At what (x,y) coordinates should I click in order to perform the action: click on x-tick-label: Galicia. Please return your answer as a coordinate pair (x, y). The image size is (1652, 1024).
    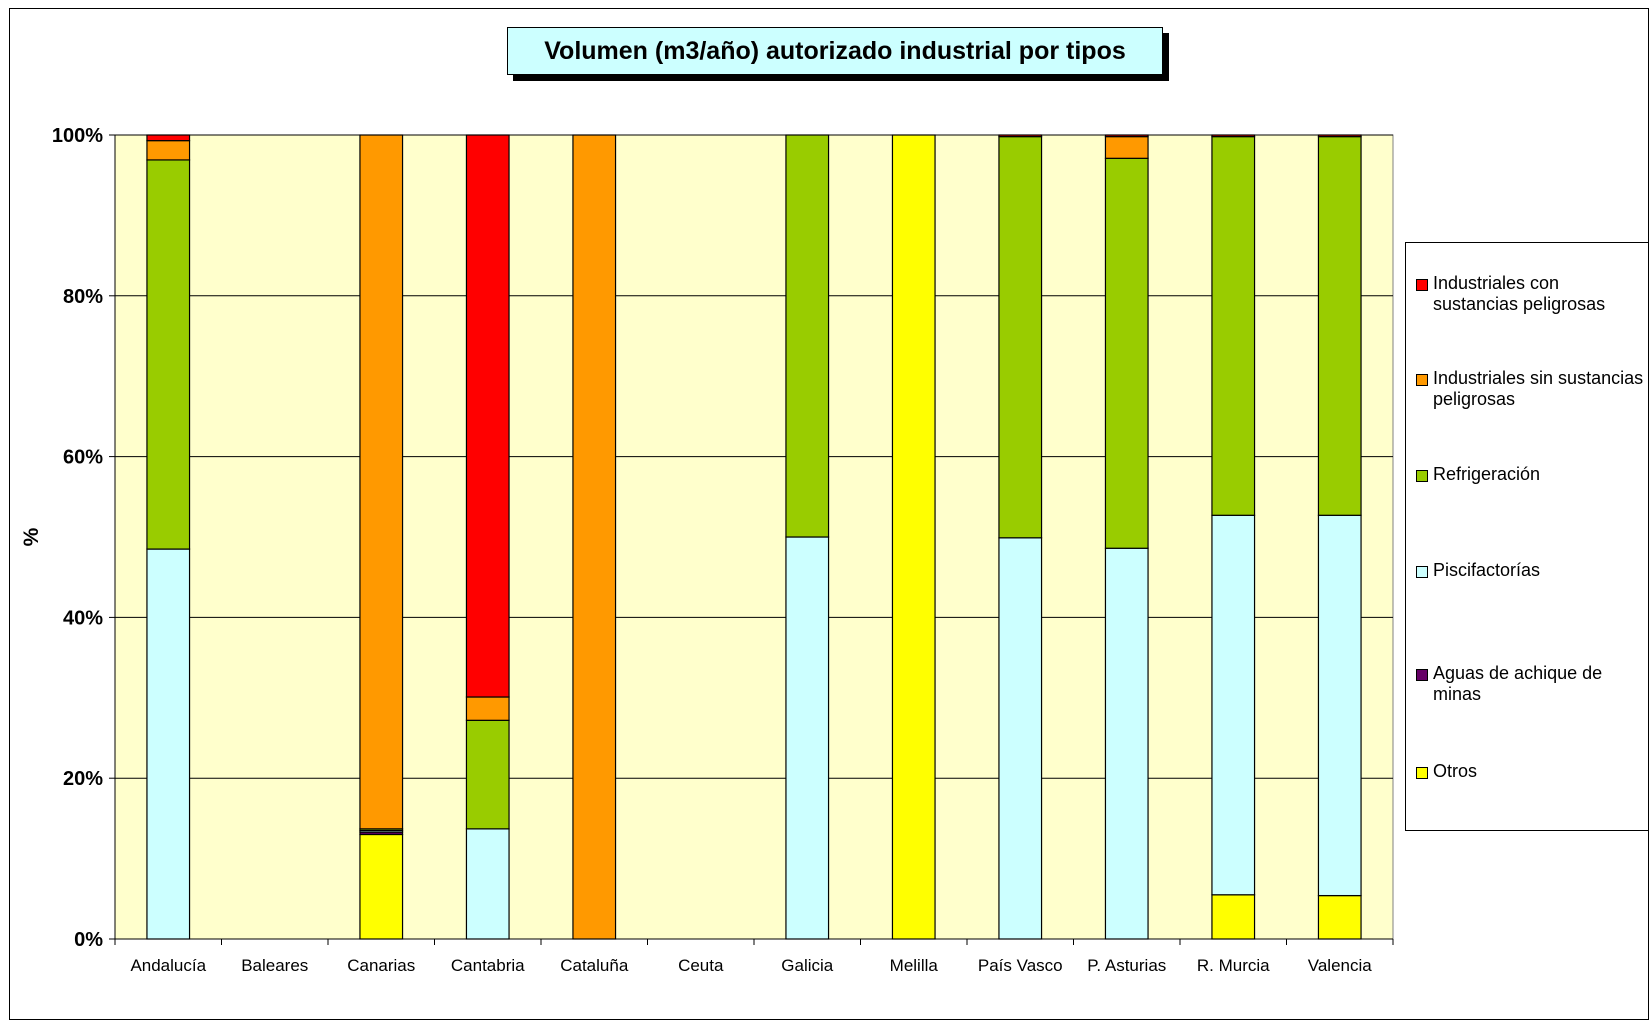
    Looking at the image, I should click on (807, 965).